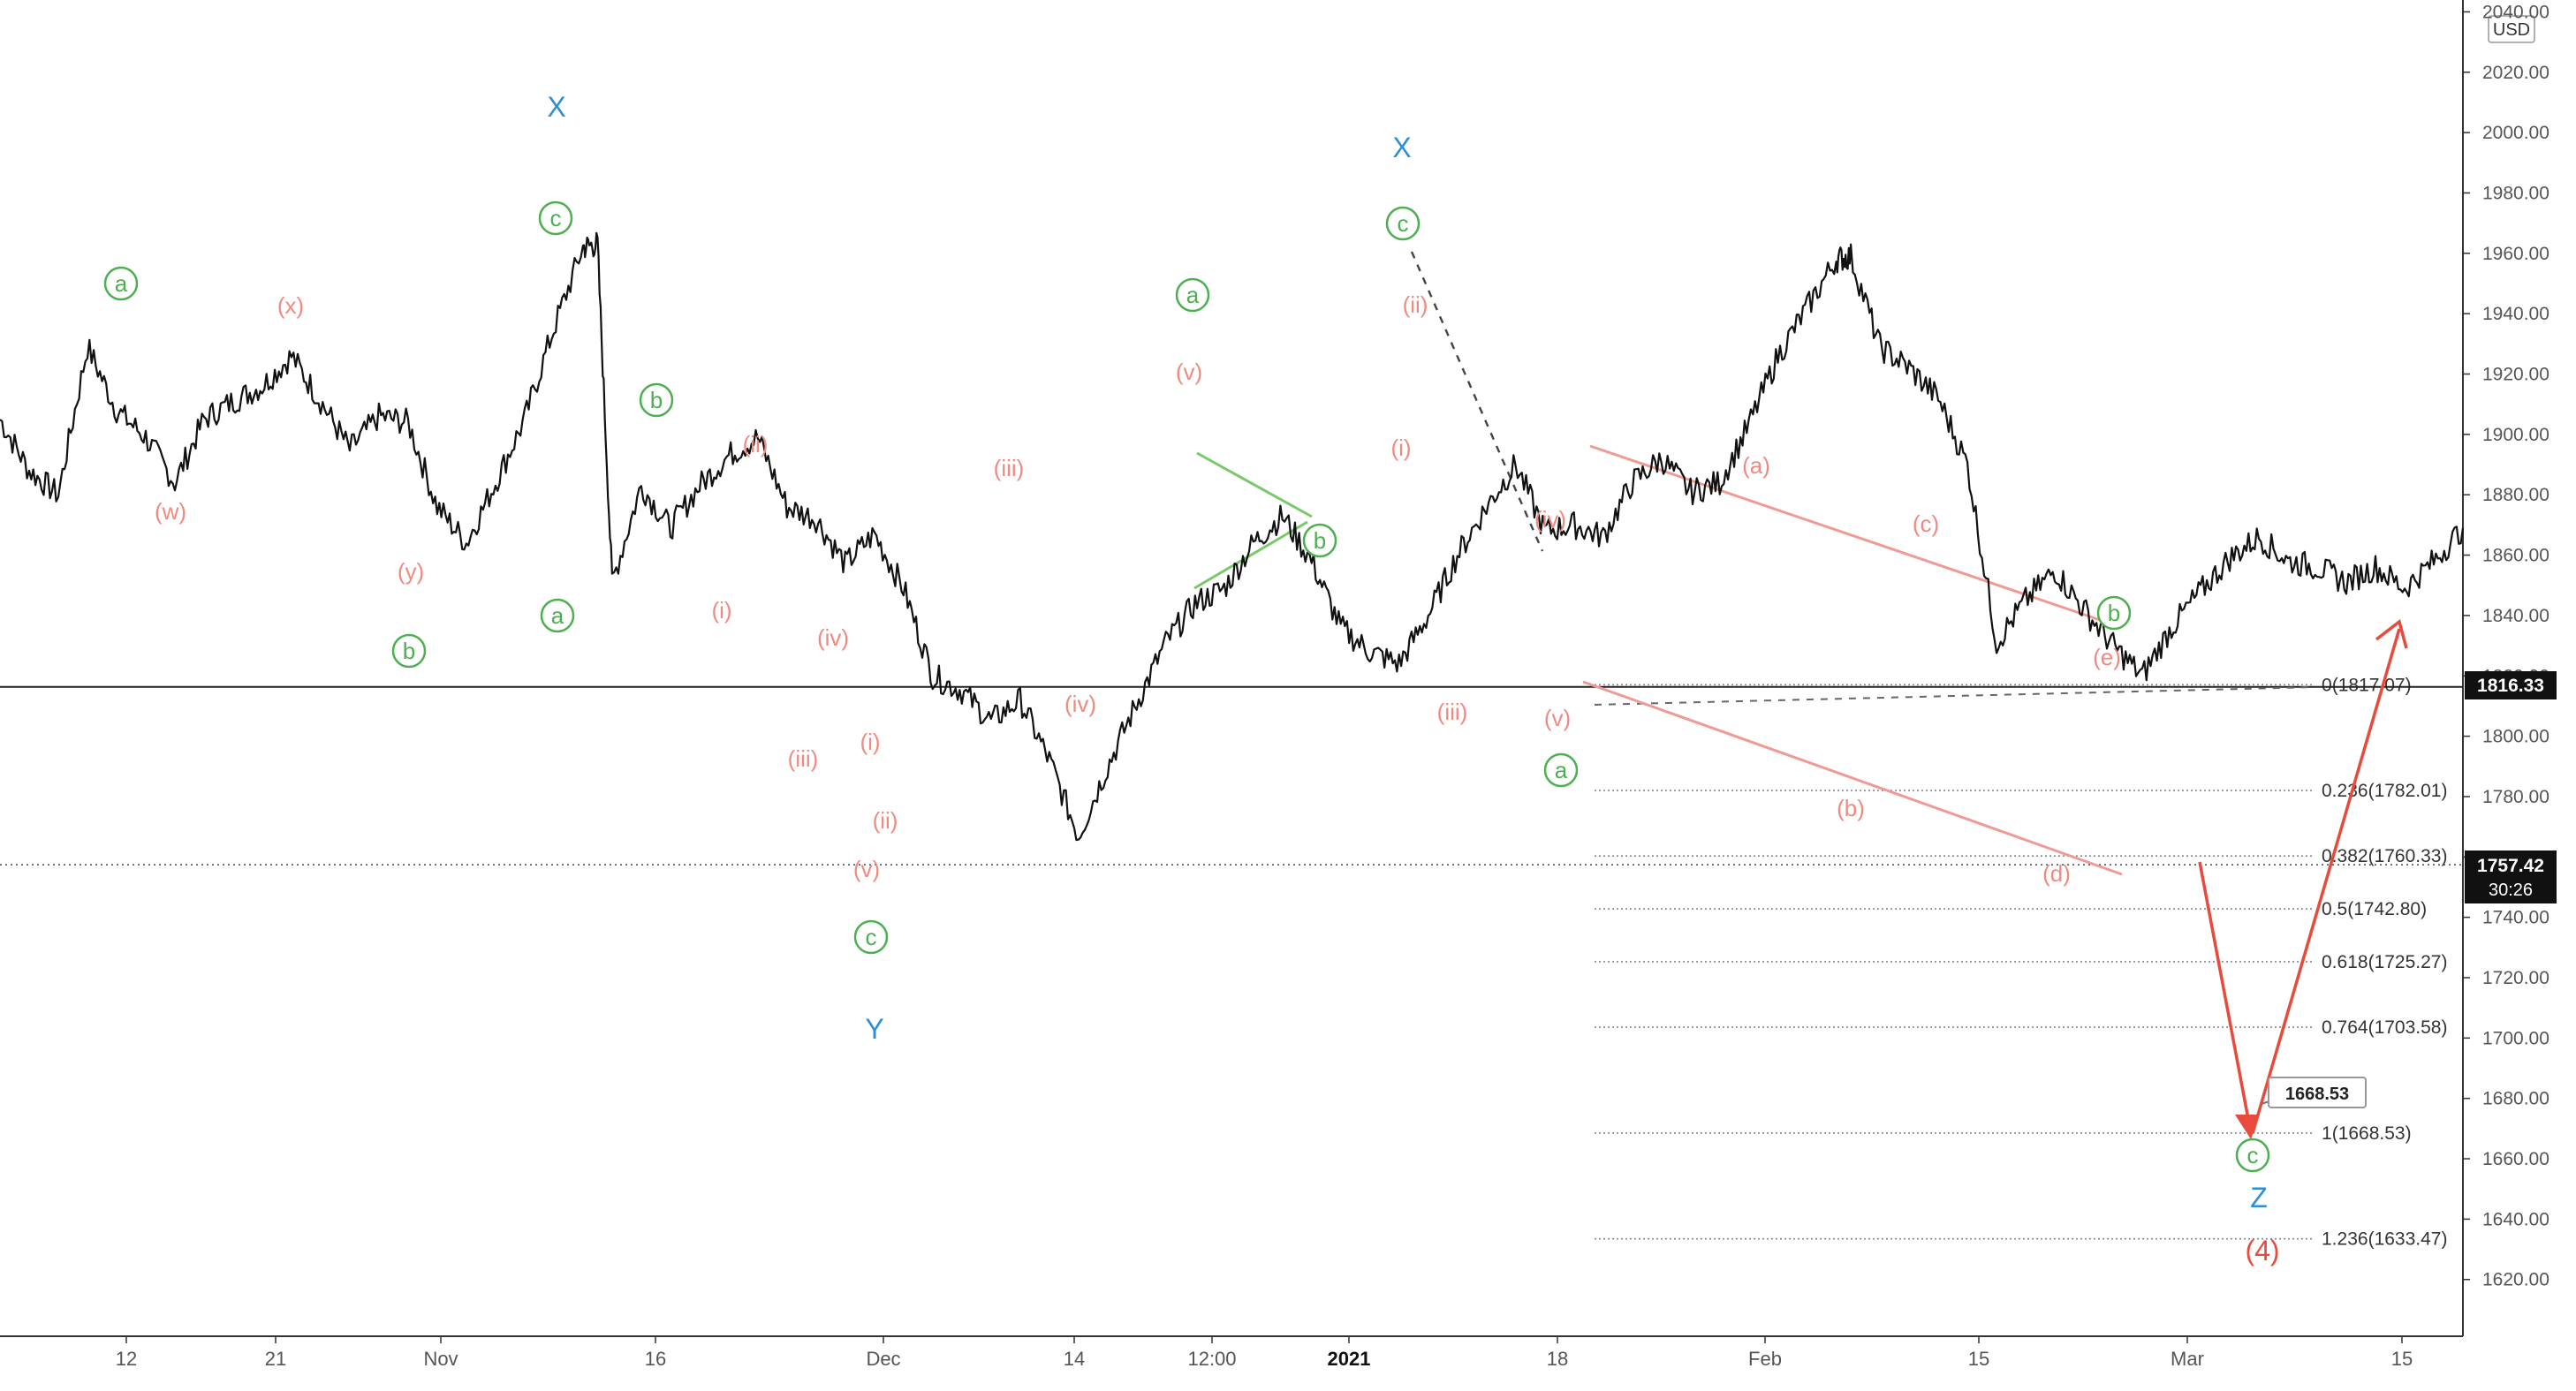 This screenshot has width=2576, height=1391. I want to click on hline-price-label: 1816.33, so click(2510, 686).